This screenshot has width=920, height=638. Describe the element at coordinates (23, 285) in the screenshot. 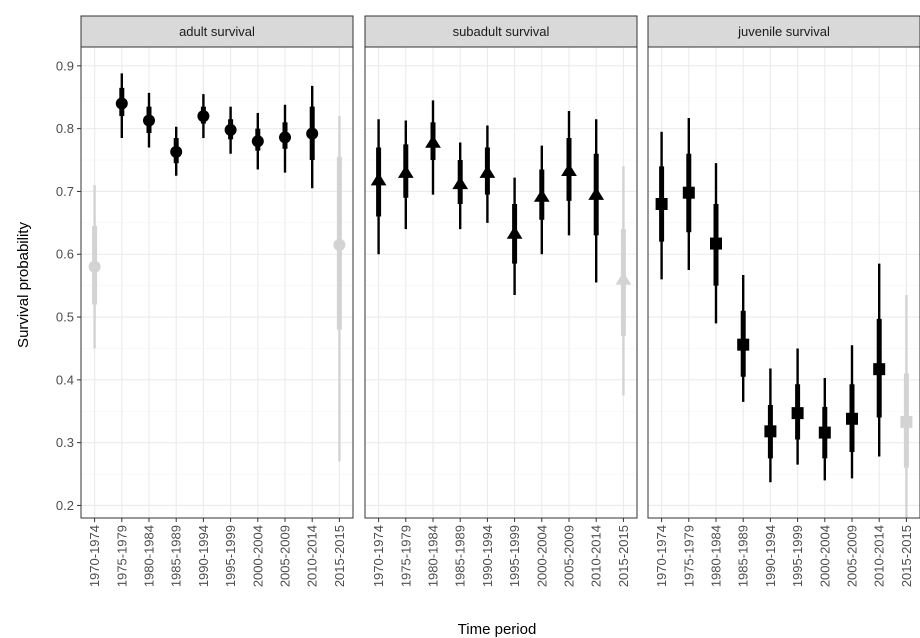

I see `y-axis-title: Survival probability` at that location.